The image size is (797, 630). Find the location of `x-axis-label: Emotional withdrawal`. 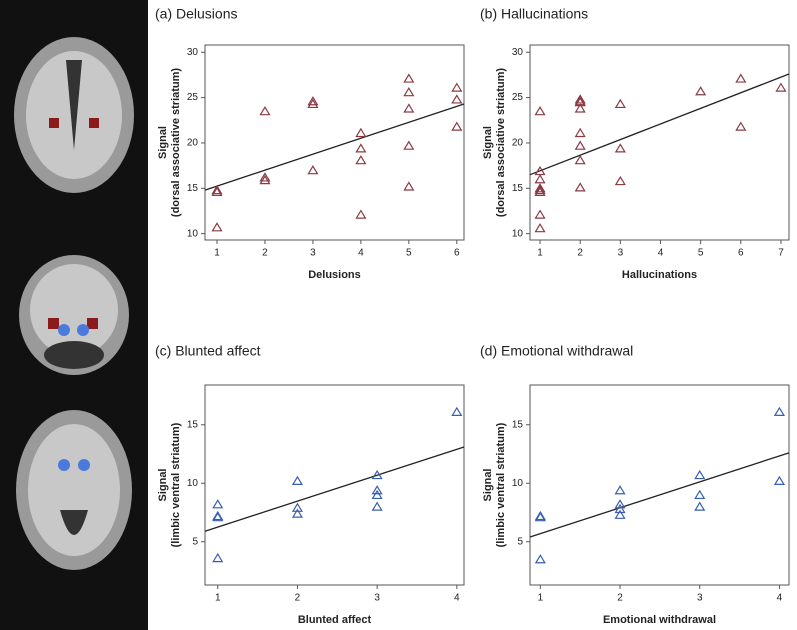

x-axis-label: Emotional withdrawal is located at coordinates (659, 620).